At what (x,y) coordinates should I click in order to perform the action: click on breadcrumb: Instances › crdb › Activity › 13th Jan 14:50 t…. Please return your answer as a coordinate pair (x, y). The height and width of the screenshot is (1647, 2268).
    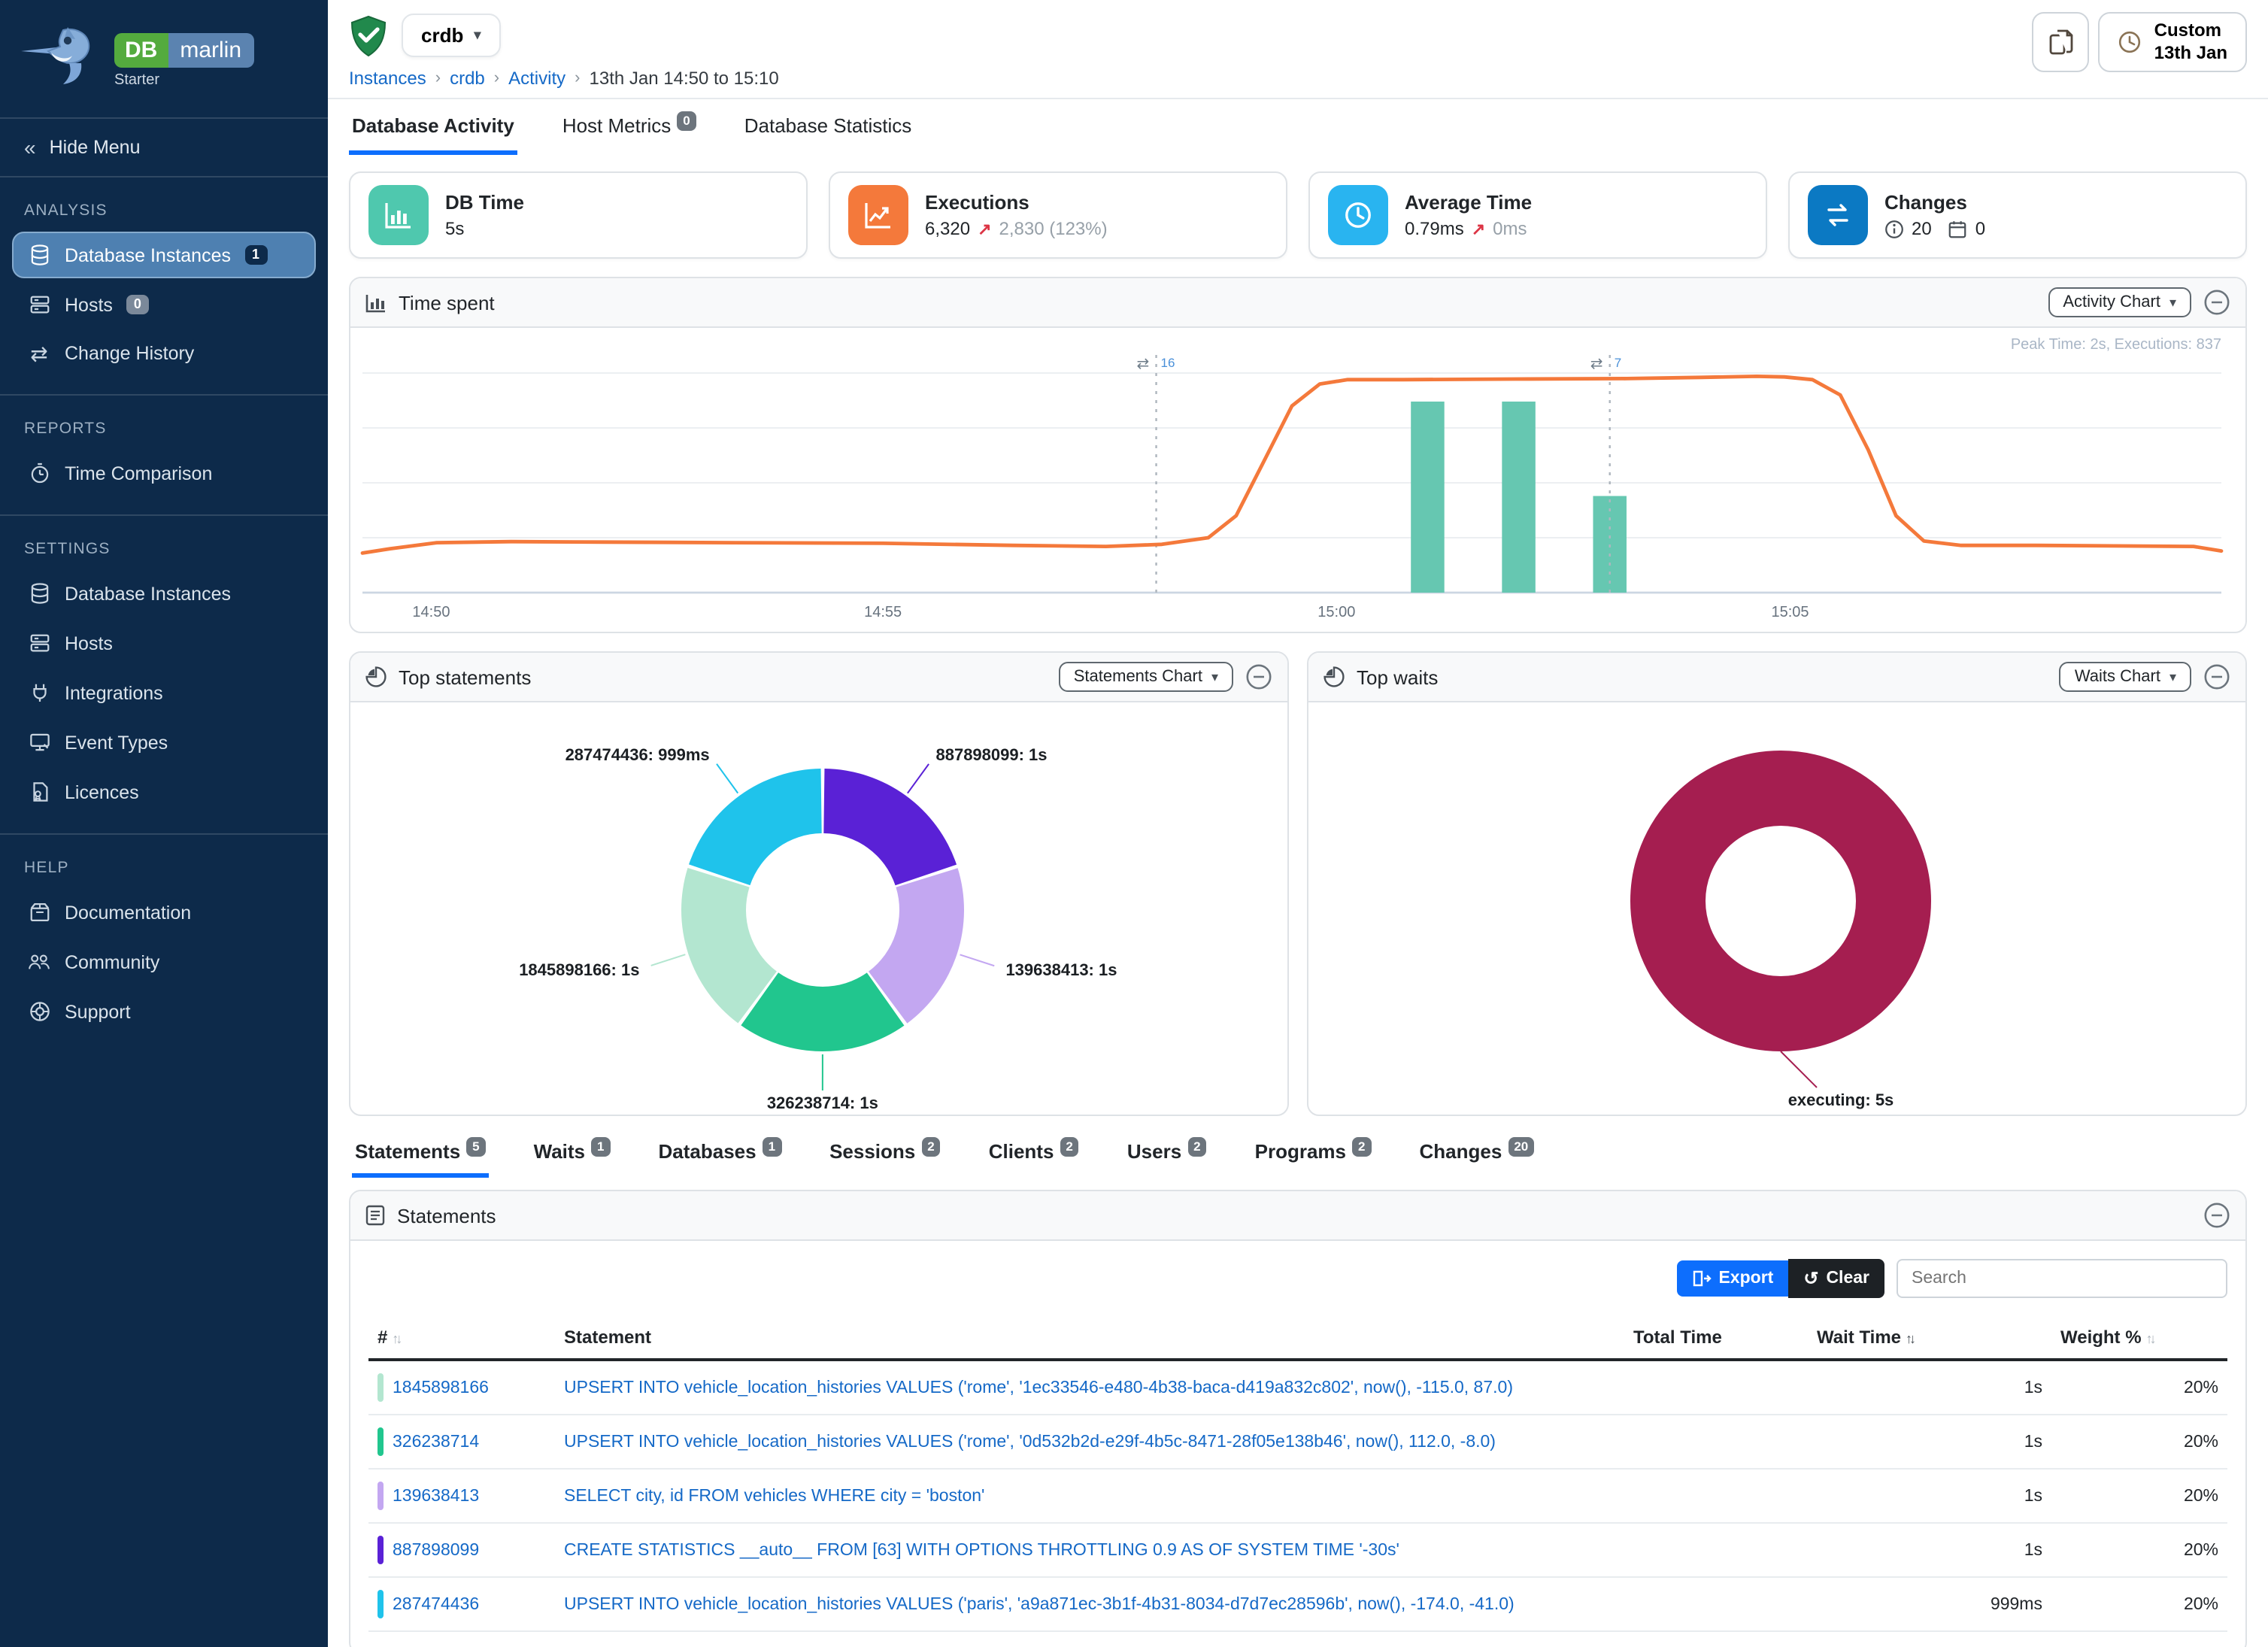
    Looking at the image, I should click on (1298, 78).